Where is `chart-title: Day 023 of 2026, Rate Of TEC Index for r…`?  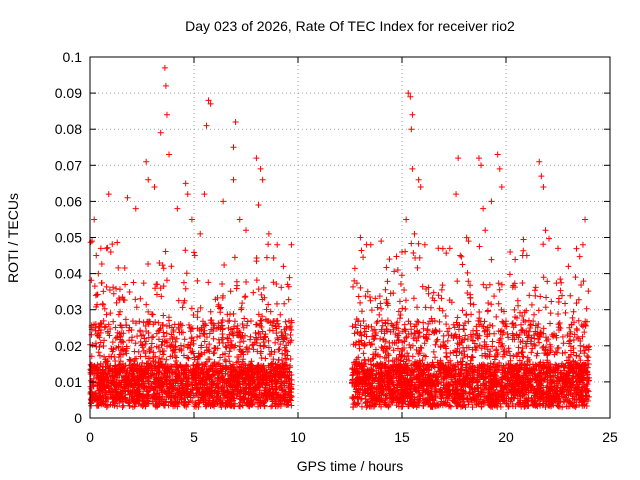 chart-title: Day 023 of 2026, Rate Of TEC Index for r… is located at coordinates (350, 26).